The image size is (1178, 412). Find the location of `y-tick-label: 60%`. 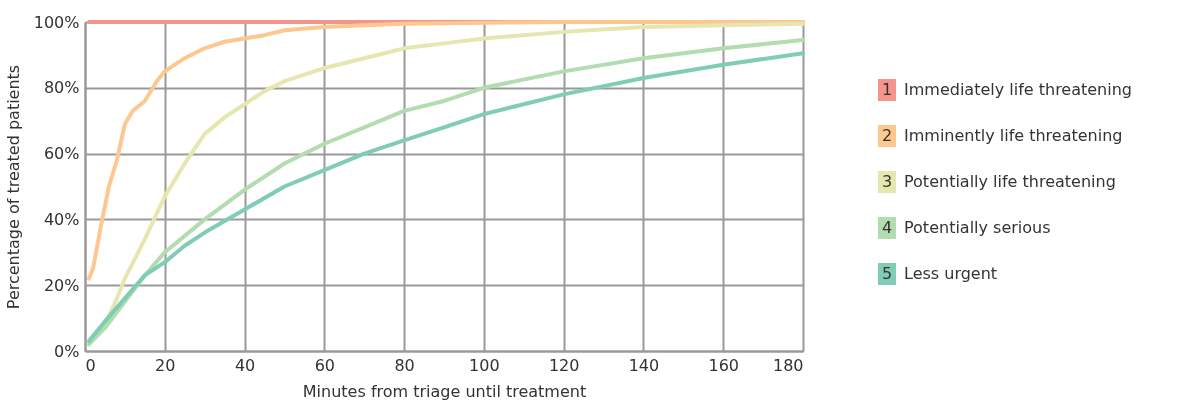

y-tick-label: 60% is located at coordinates (61, 154).